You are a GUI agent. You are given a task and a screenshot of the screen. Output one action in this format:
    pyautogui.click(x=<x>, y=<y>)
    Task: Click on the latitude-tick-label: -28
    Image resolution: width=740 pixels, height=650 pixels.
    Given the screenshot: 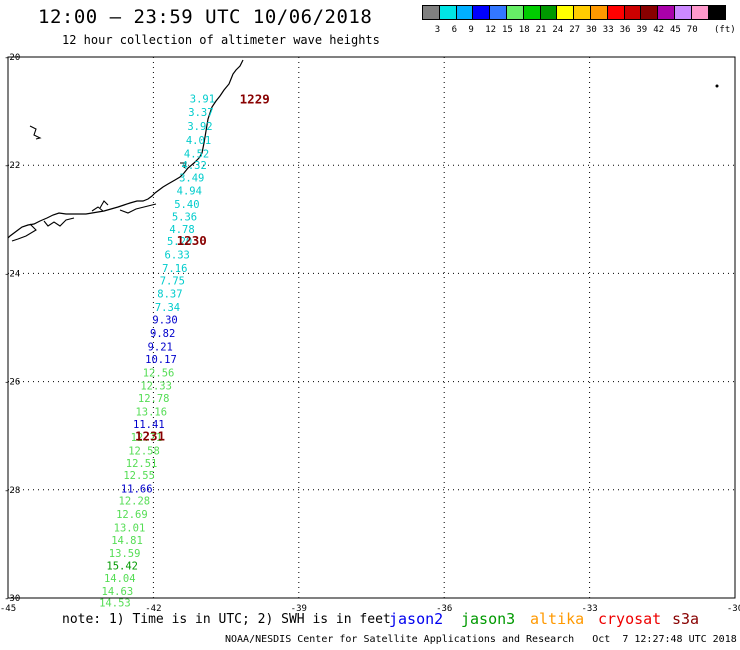 What is the action you would take?
    pyautogui.click(x=12, y=491)
    